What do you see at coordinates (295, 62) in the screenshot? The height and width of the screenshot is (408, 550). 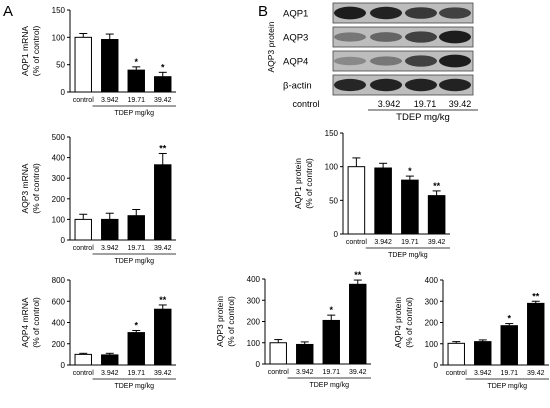 I see `blot-row-label: AQP4` at bounding box center [295, 62].